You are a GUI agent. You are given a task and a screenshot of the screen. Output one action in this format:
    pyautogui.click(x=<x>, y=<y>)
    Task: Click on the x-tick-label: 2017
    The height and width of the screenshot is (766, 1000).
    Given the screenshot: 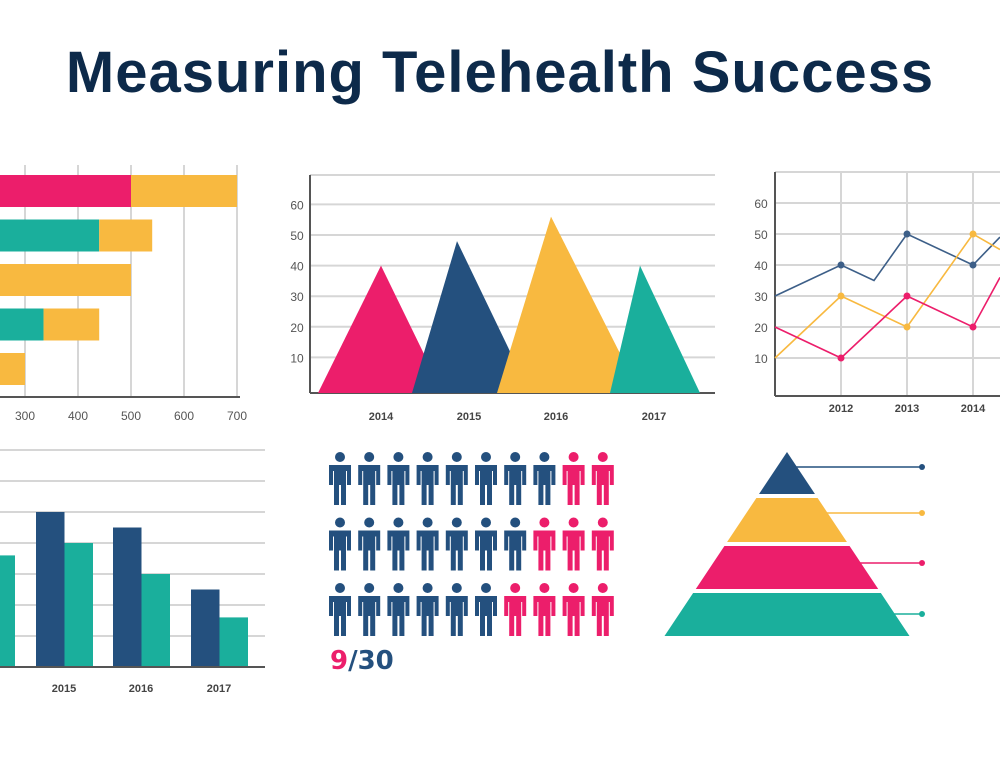 What is the action you would take?
    pyautogui.click(x=654, y=417)
    